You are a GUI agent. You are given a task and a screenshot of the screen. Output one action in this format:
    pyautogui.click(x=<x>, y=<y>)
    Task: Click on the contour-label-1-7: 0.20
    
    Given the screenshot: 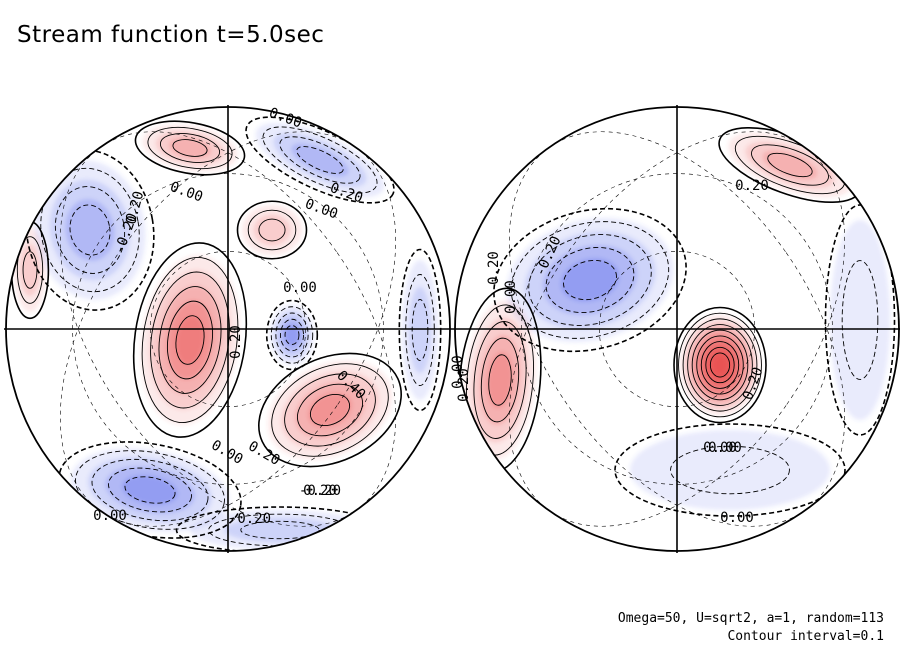 What is the action you would take?
    pyautogui.click(x=464, y=385)
    